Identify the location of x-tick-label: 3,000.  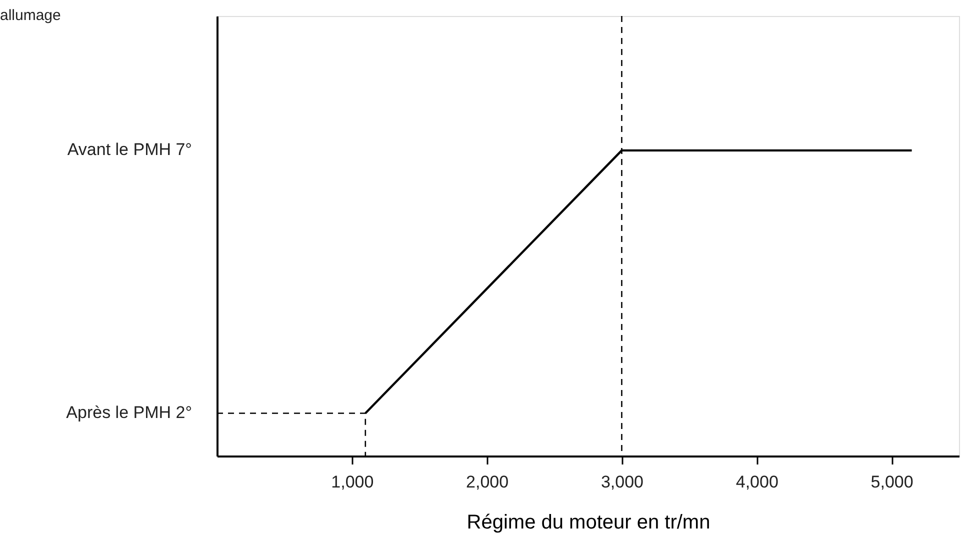
(622, 482).